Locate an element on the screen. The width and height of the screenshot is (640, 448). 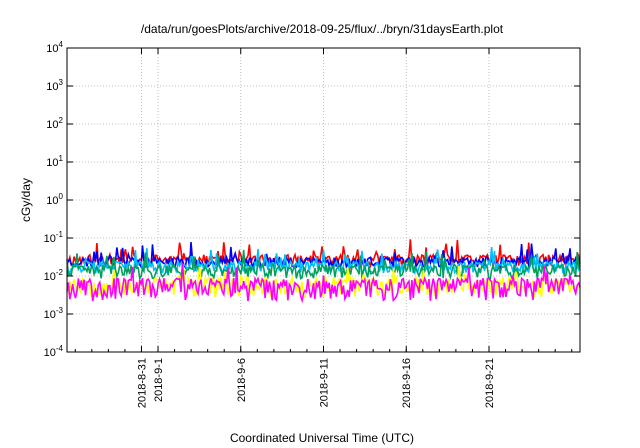
y-tick-exponent: 0 is located at coordinates (61, 196).